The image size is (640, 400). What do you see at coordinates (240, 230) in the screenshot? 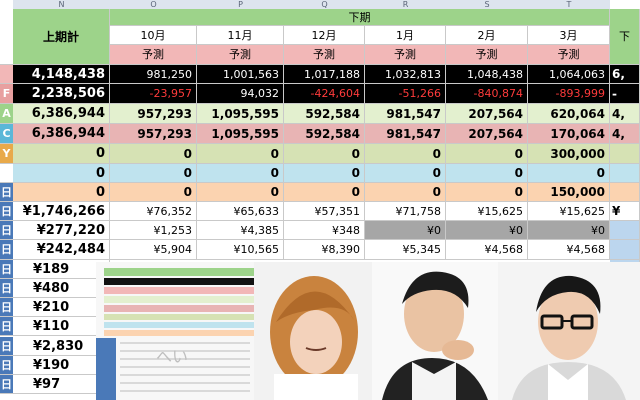
I see `data-cell: ¥4,385` at bounding box center [240, 230].